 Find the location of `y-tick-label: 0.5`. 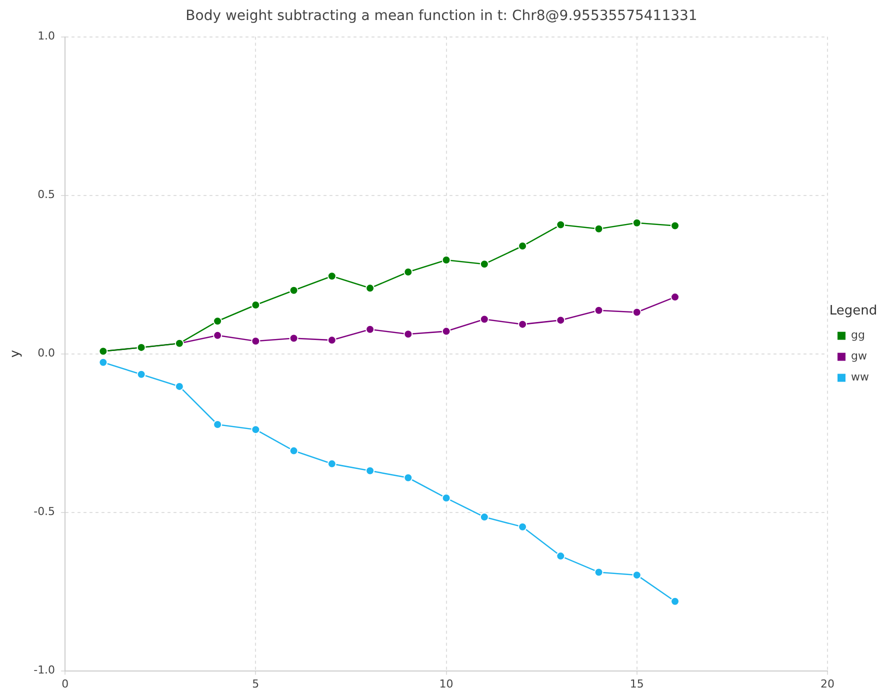

y-tick-label: 0.5 is located at coordinates (47, 195).